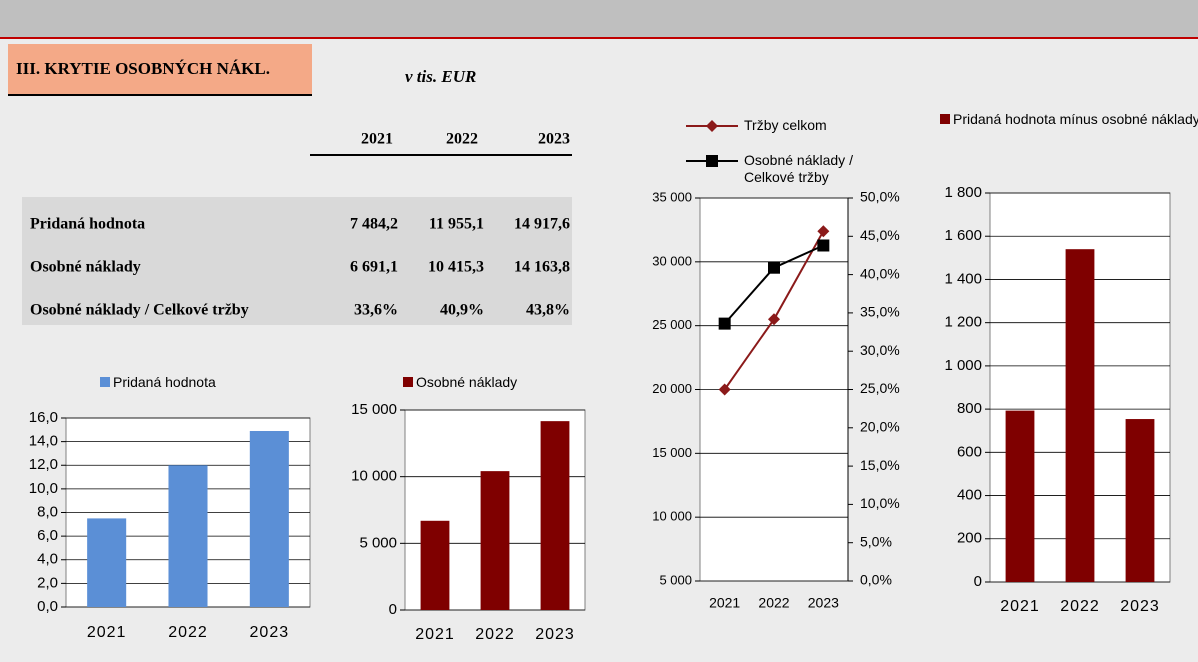 This screenshot has height=662, width=1198. Describe the element at coordinates (47, 606) in the screenshot. I see `y-tick-label: 0,0` at that location.